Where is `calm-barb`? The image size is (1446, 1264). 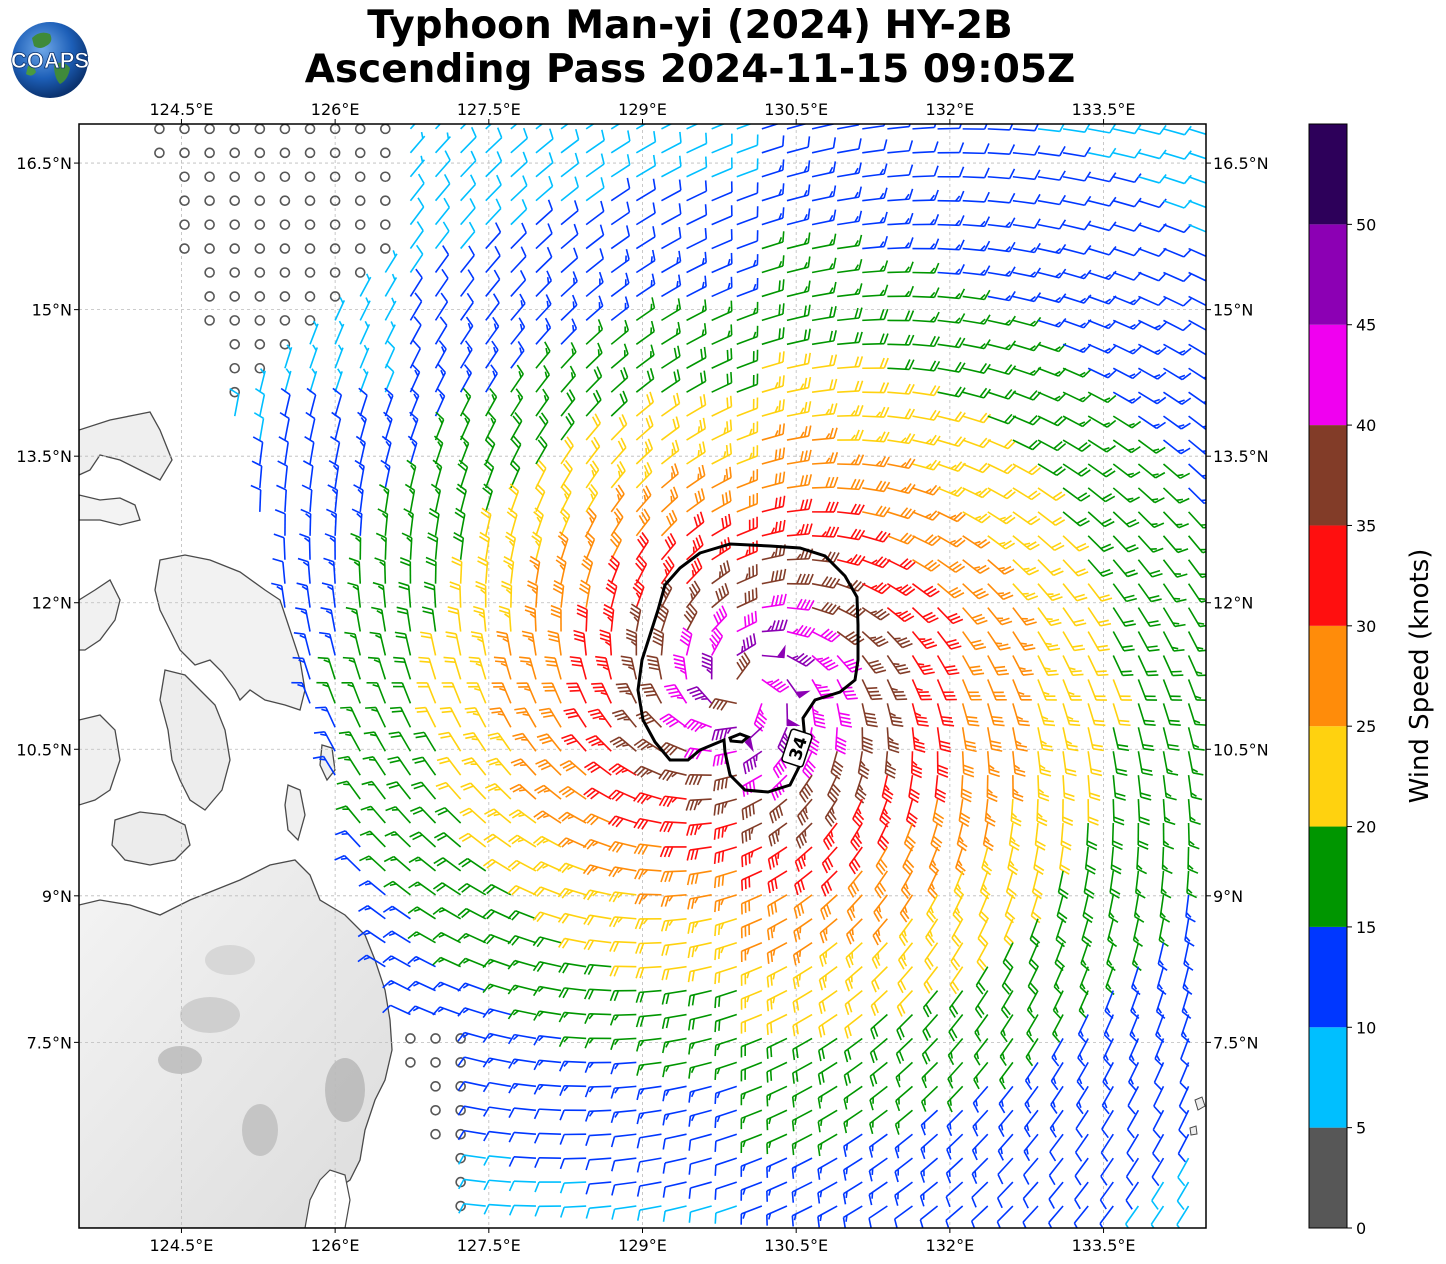
calm-barb is located at coordinates (285, 272).